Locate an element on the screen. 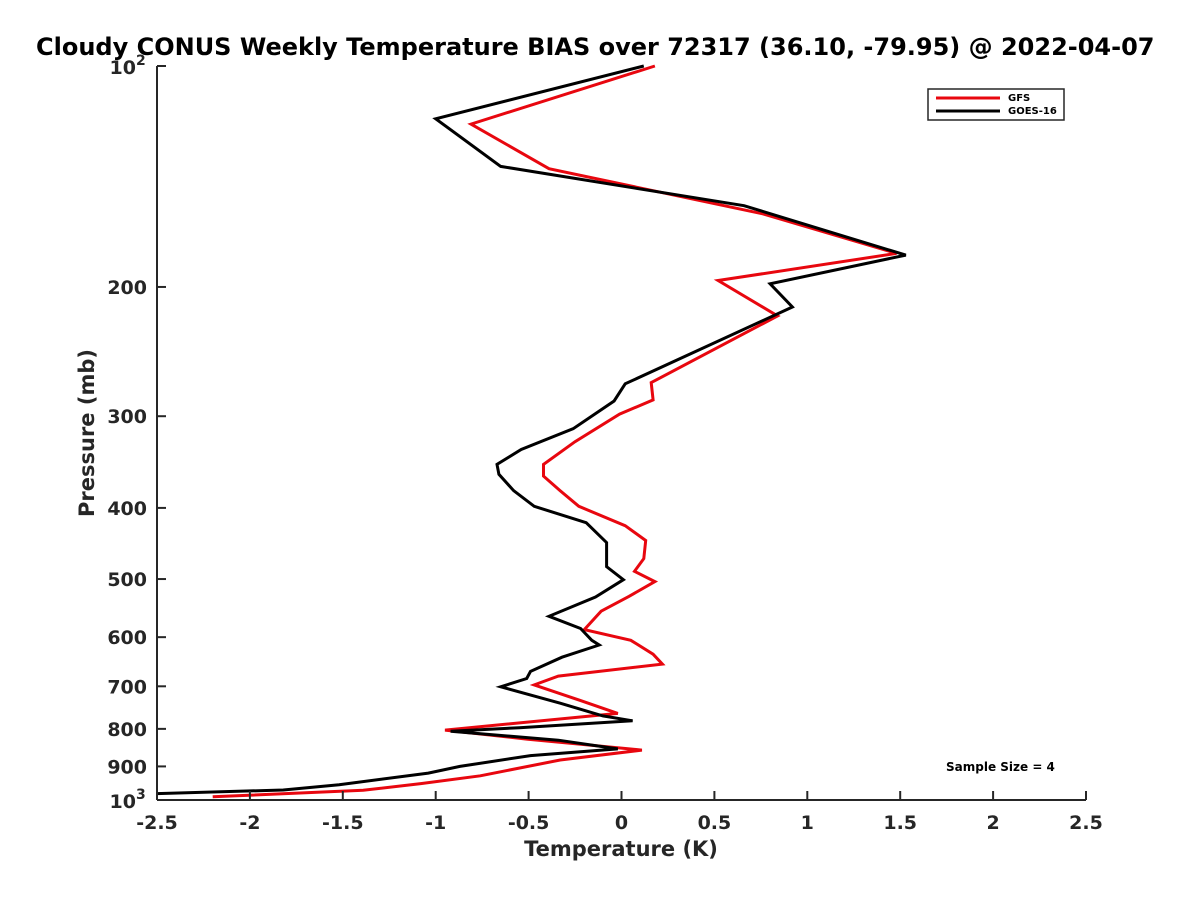 The width and height of the screenshot is (1200, 900). x-tick-label: -1 is located at coordinates (435, 823).